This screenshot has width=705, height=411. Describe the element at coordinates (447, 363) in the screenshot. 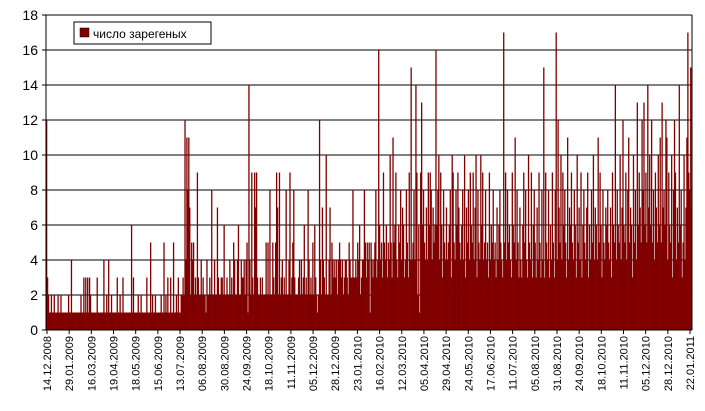

I see `x-tick-label: 29.04.2010` at that location.